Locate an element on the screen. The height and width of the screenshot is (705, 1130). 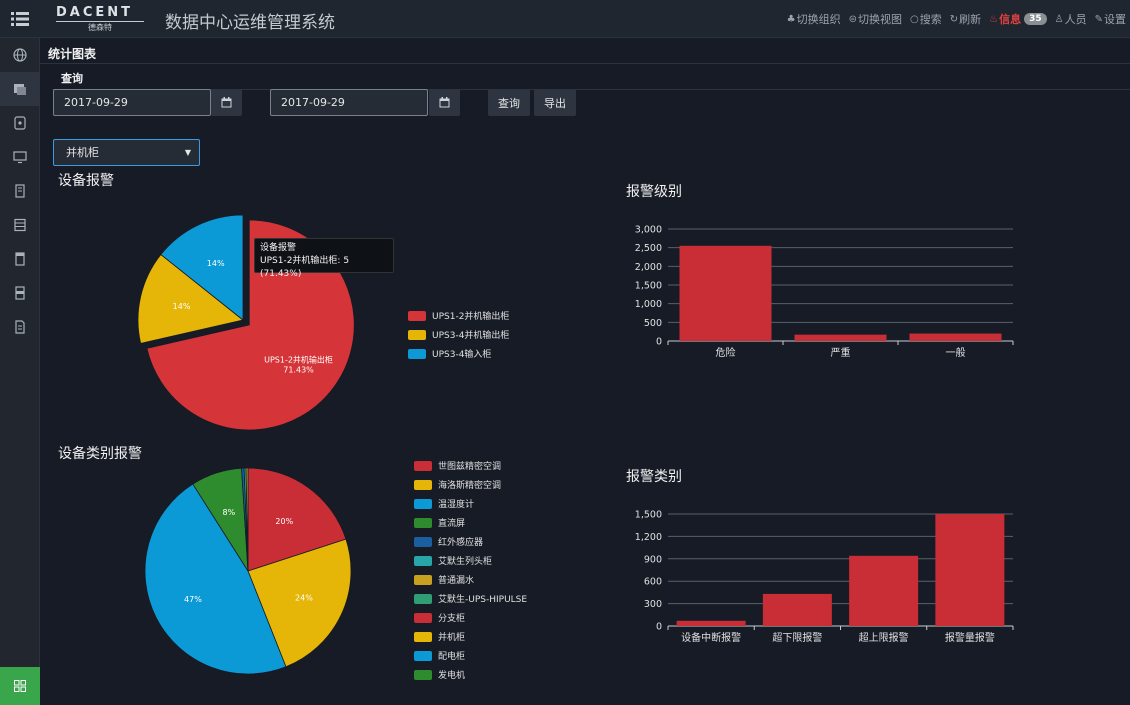
header-action-search: ○ 搜索 is located at coordinates (926, 19).